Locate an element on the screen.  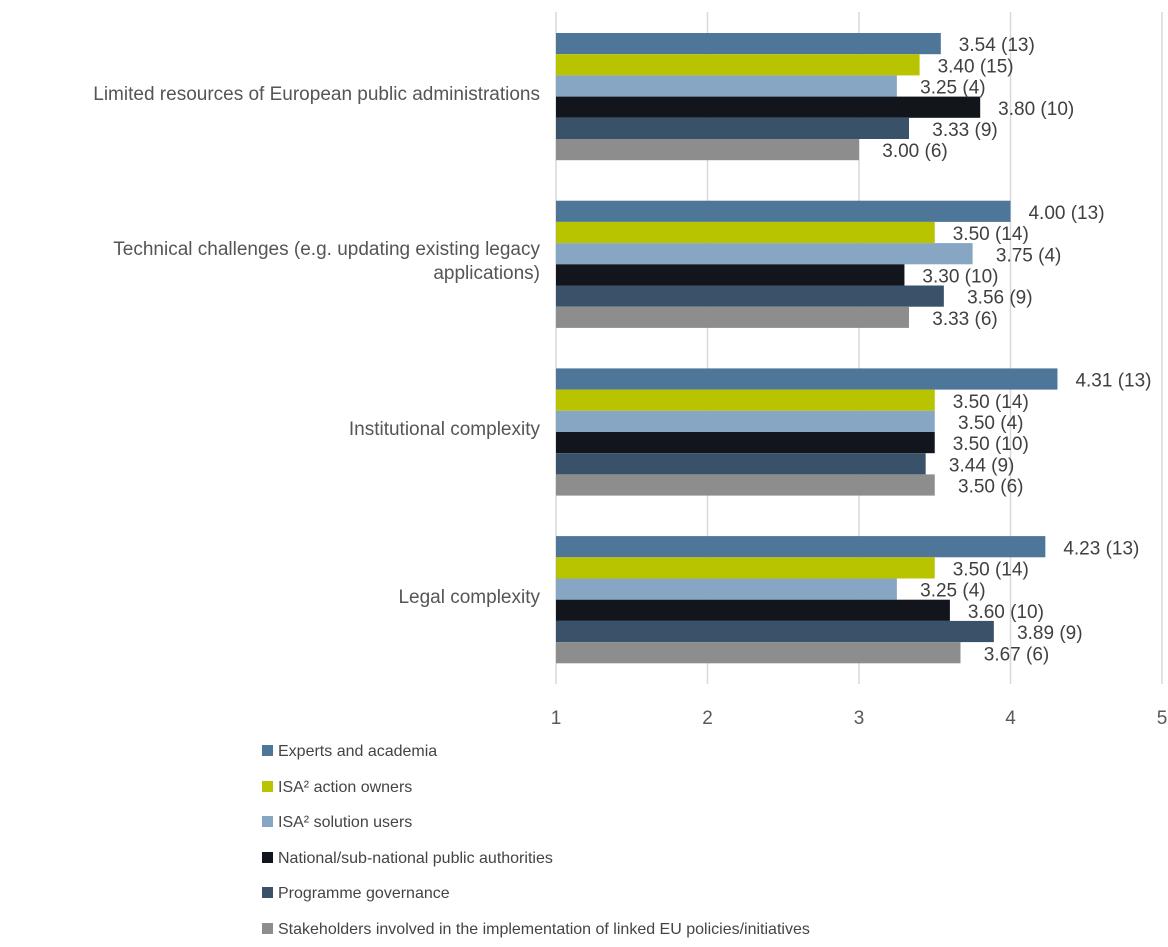
data-label: 4.31 (13) is located at coordinates (1113, 381).